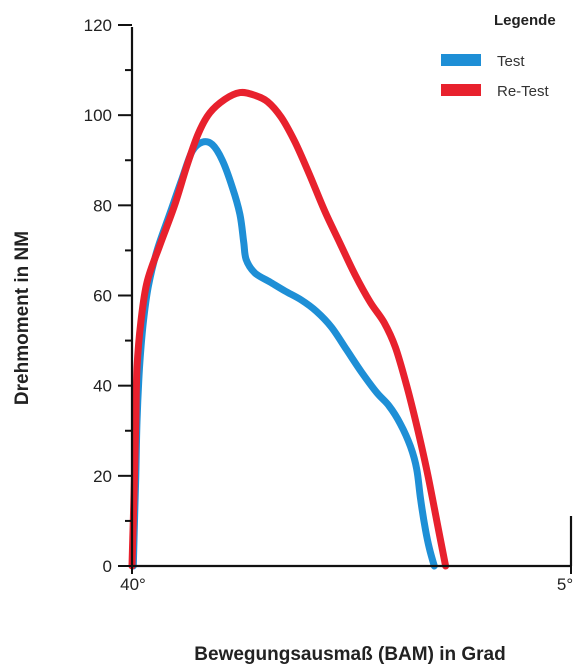 Image resolution: width=588 pixels, height=669 pixels. I want to click on x-axis-title: Bewegungsausmaß (BAM) in Grad, so click(349, 654).